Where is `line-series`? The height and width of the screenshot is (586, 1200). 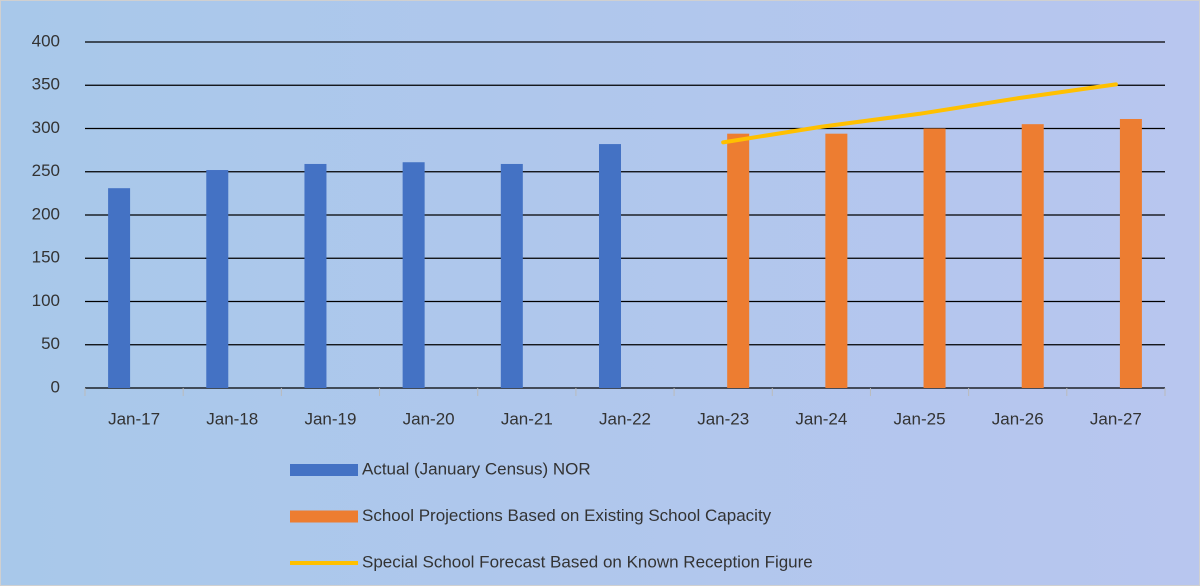
line-series is located at coordinates (919, 113).